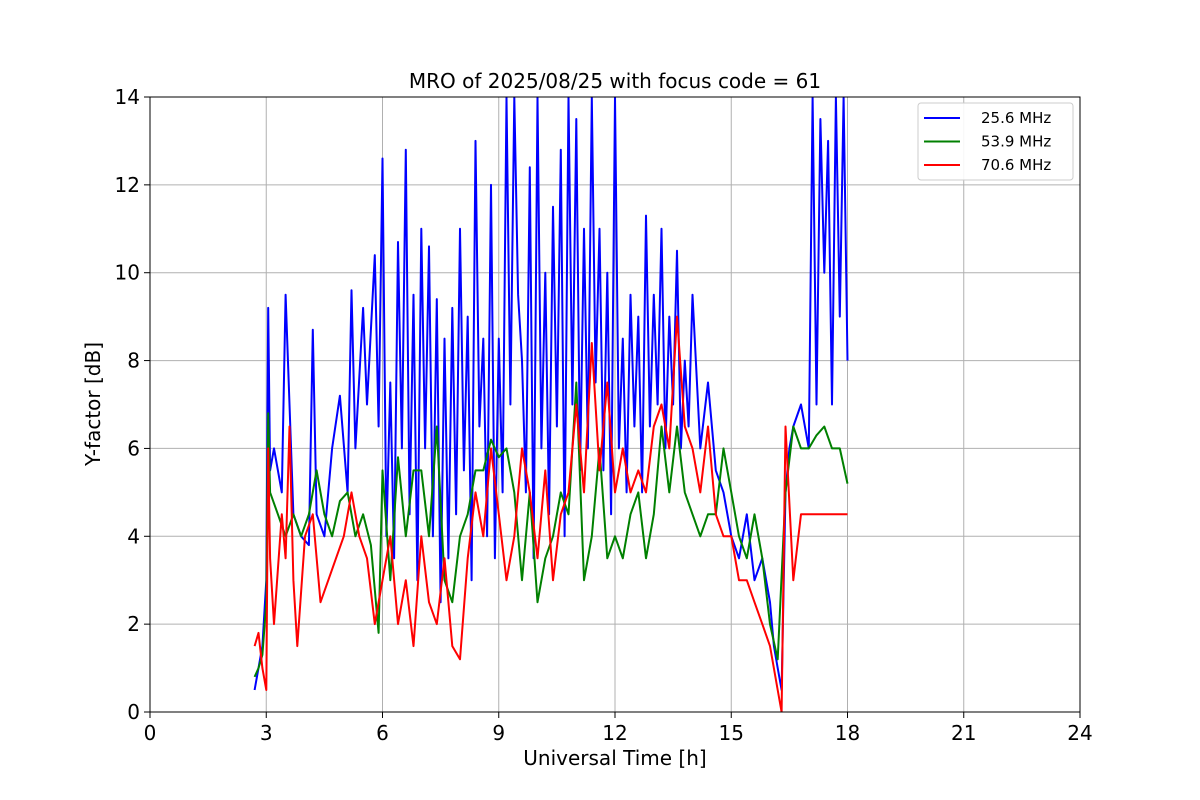  What do you see at coordinates (1016, 118) in the screenshot?
I see `legend-label-1: 25.6 MHz` at bounding box center [1016, 118].